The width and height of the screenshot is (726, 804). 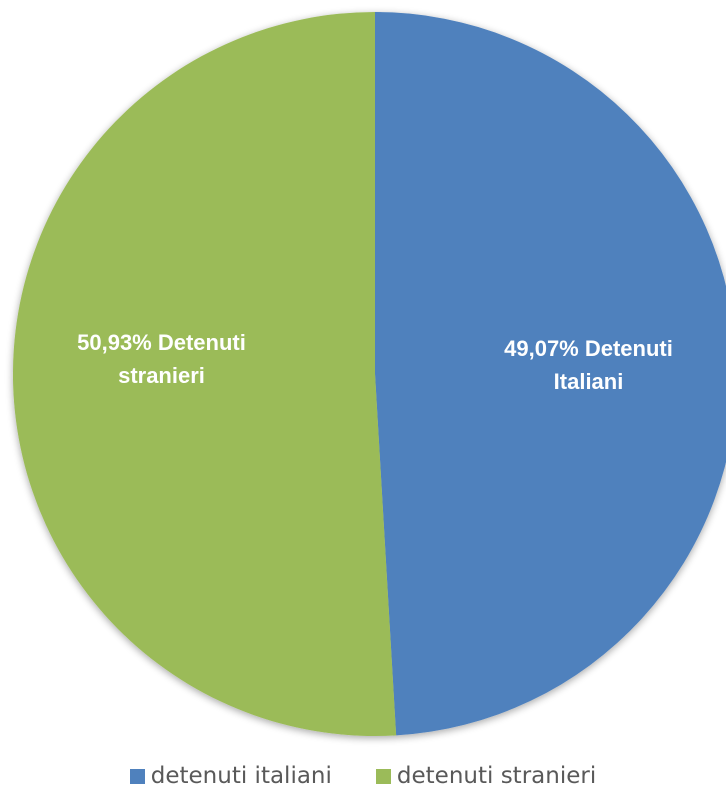 I want to click on legend-item-italiani: detenuti italiani, so click(x=230, y=775).